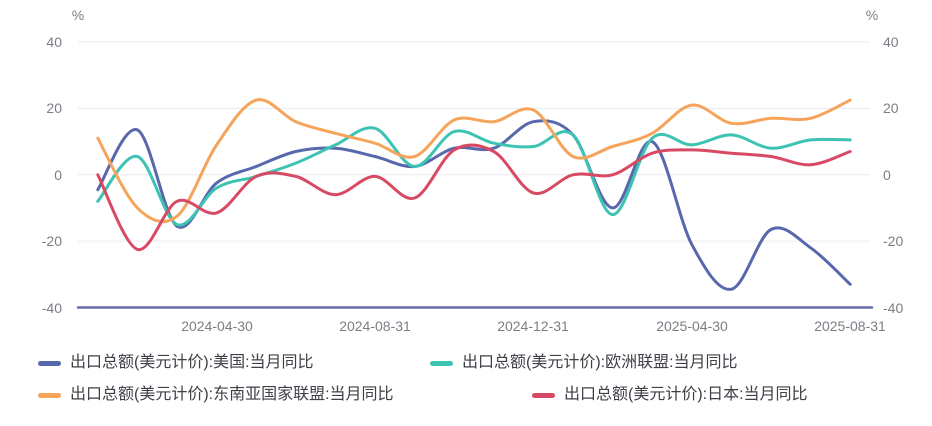 This screenshot has width=932, height=426. I want to click on legend-line-marker-asean, so click(49, 395).